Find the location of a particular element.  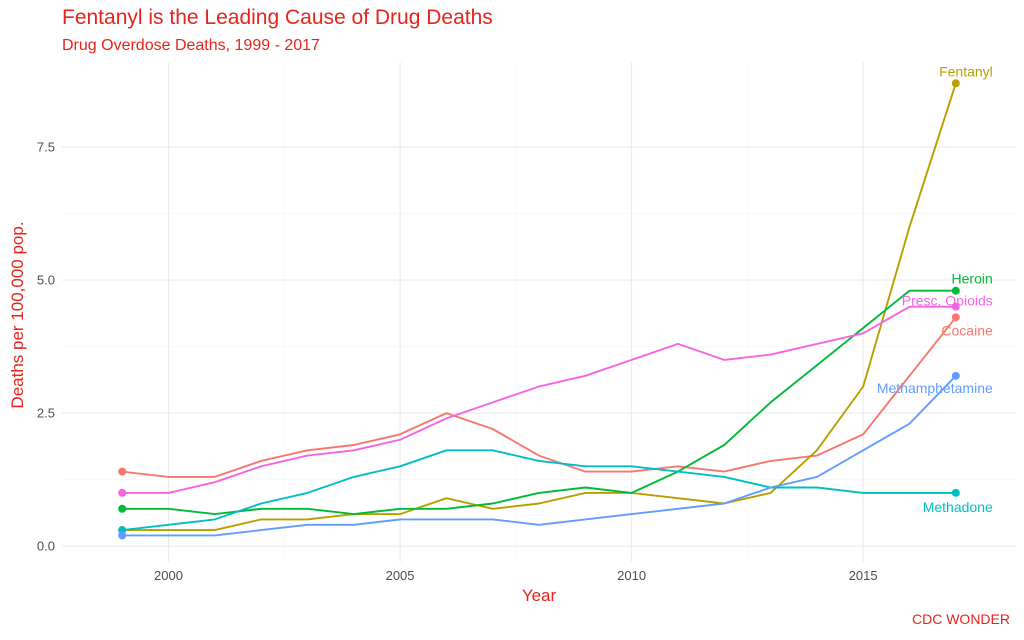

series-line-methadone is located at coordinates (539, 490).